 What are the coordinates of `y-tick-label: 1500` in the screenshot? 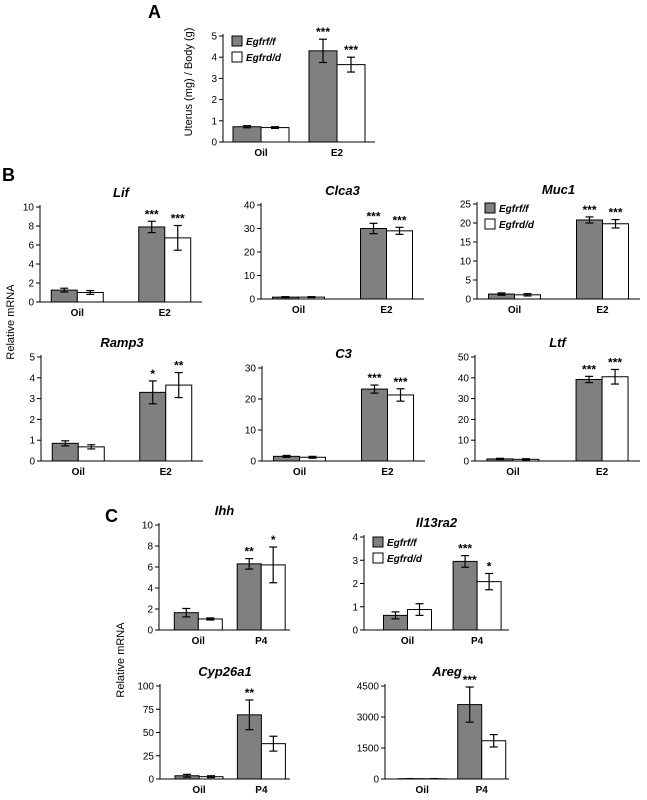 It's located at (368, 749).